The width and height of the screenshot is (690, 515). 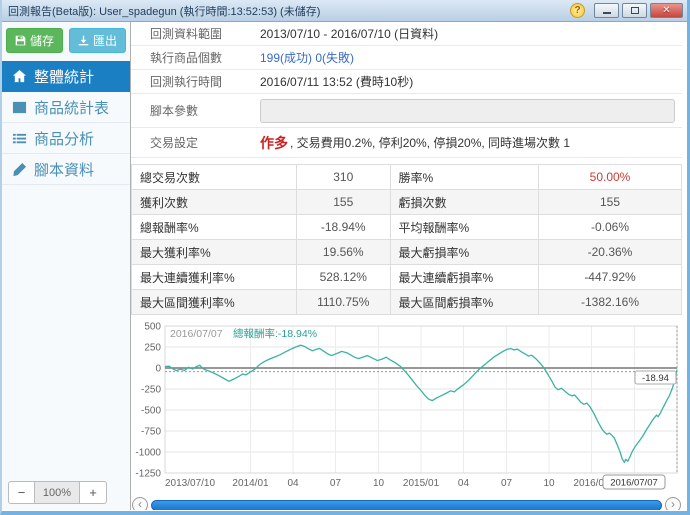 I want to click on export-button: 匯出, so click(x=98, y=40).